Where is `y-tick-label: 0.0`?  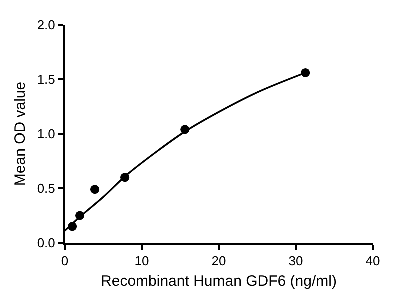
y-tick-label: 0.0 is located at coordinates (46, 243).